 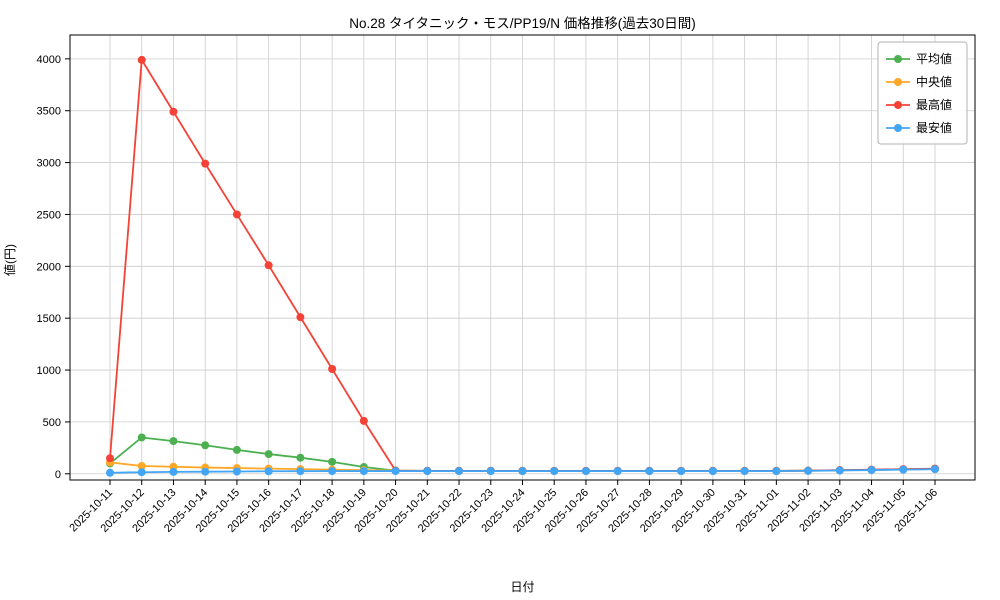 What do you see at coordinates (934, 127) in the screenshot?
I see `legend-label-3: 最安値` at bounding box center [934, 127].